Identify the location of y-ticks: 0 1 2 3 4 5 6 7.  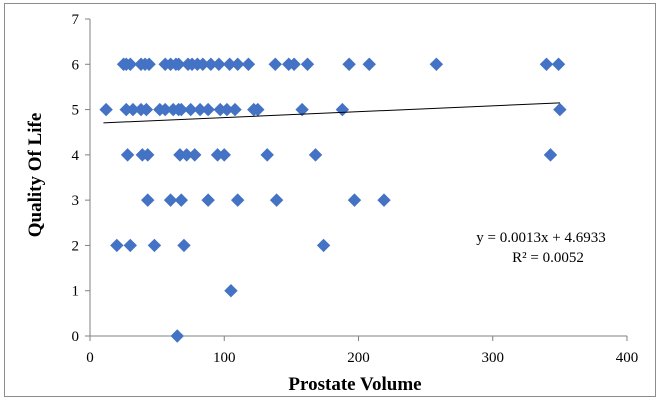
(81, 178).